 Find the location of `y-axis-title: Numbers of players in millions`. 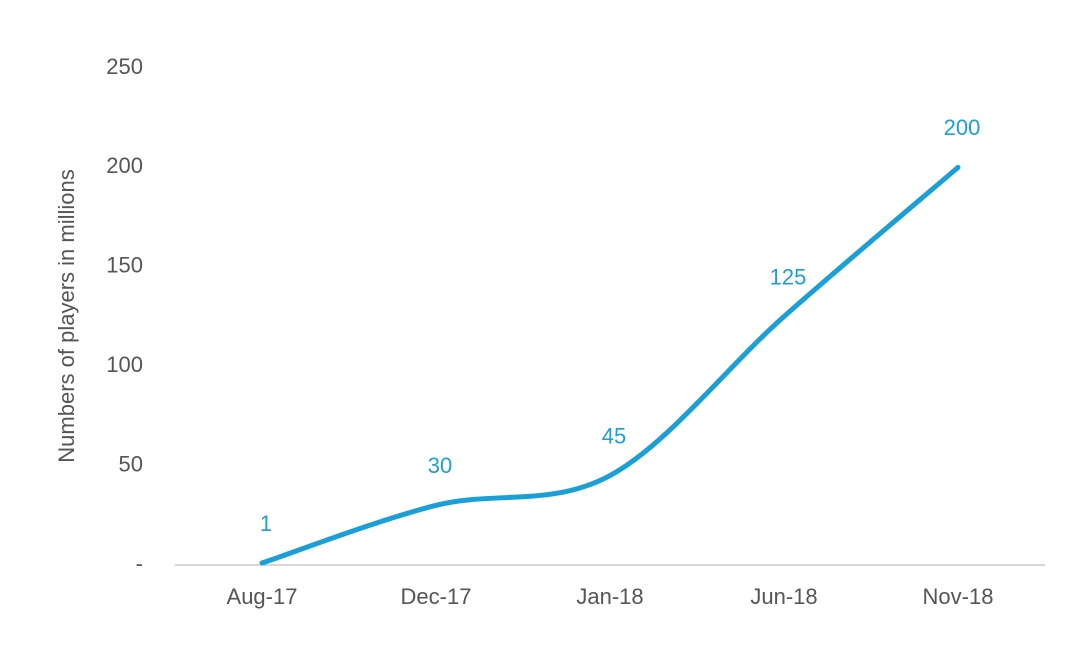

y-axis-title: Numbers of players in millions is located at coordinates (66, 315).